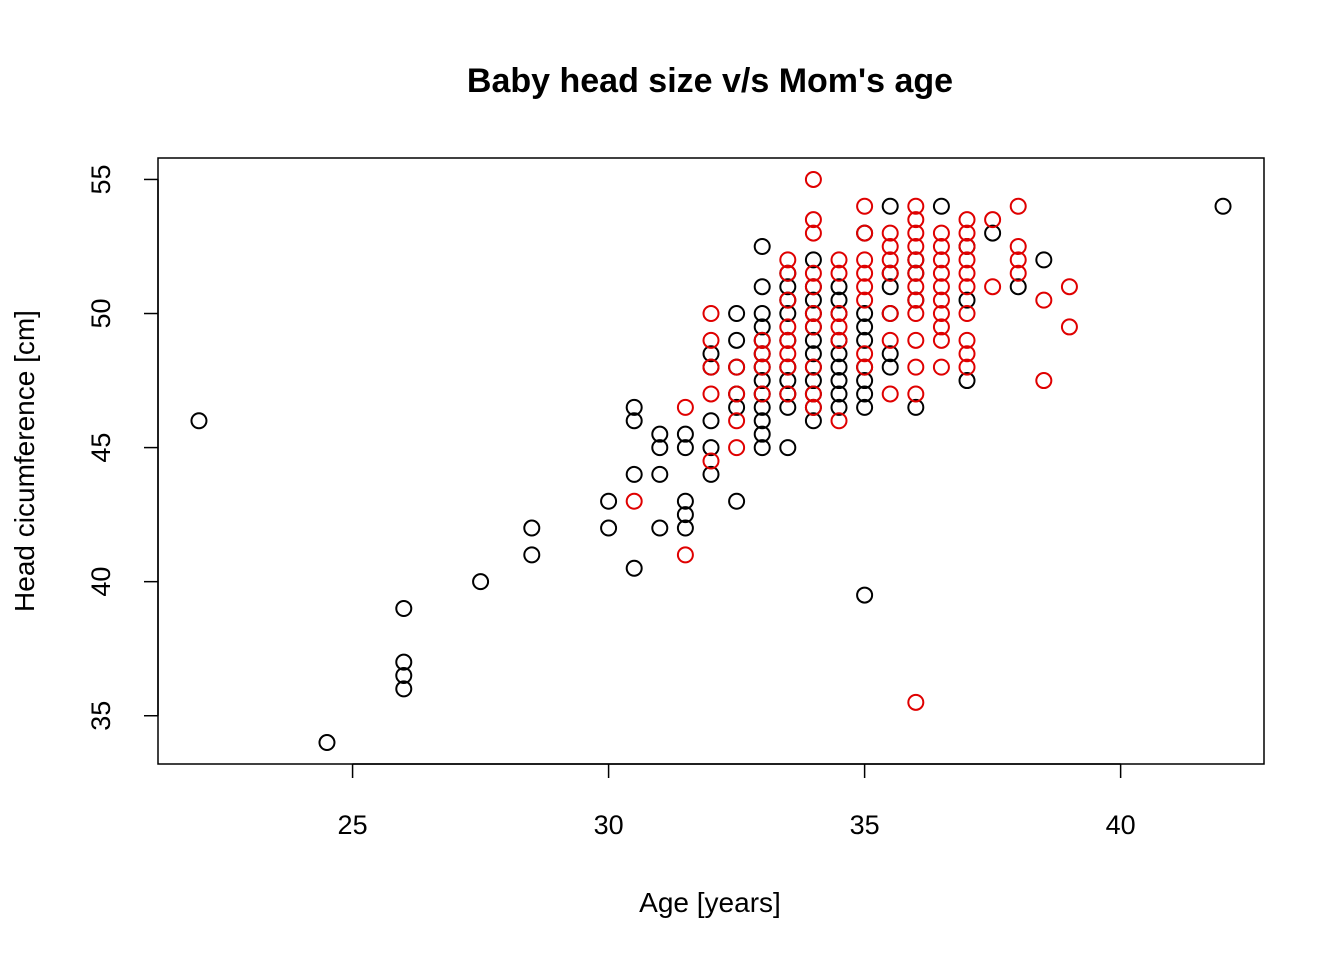 This screenshot has height=960, width=1344. Describe the element at coordinates (737, 801) in the screenshot. I see `x-axis: 25 30 35 40` at that location.